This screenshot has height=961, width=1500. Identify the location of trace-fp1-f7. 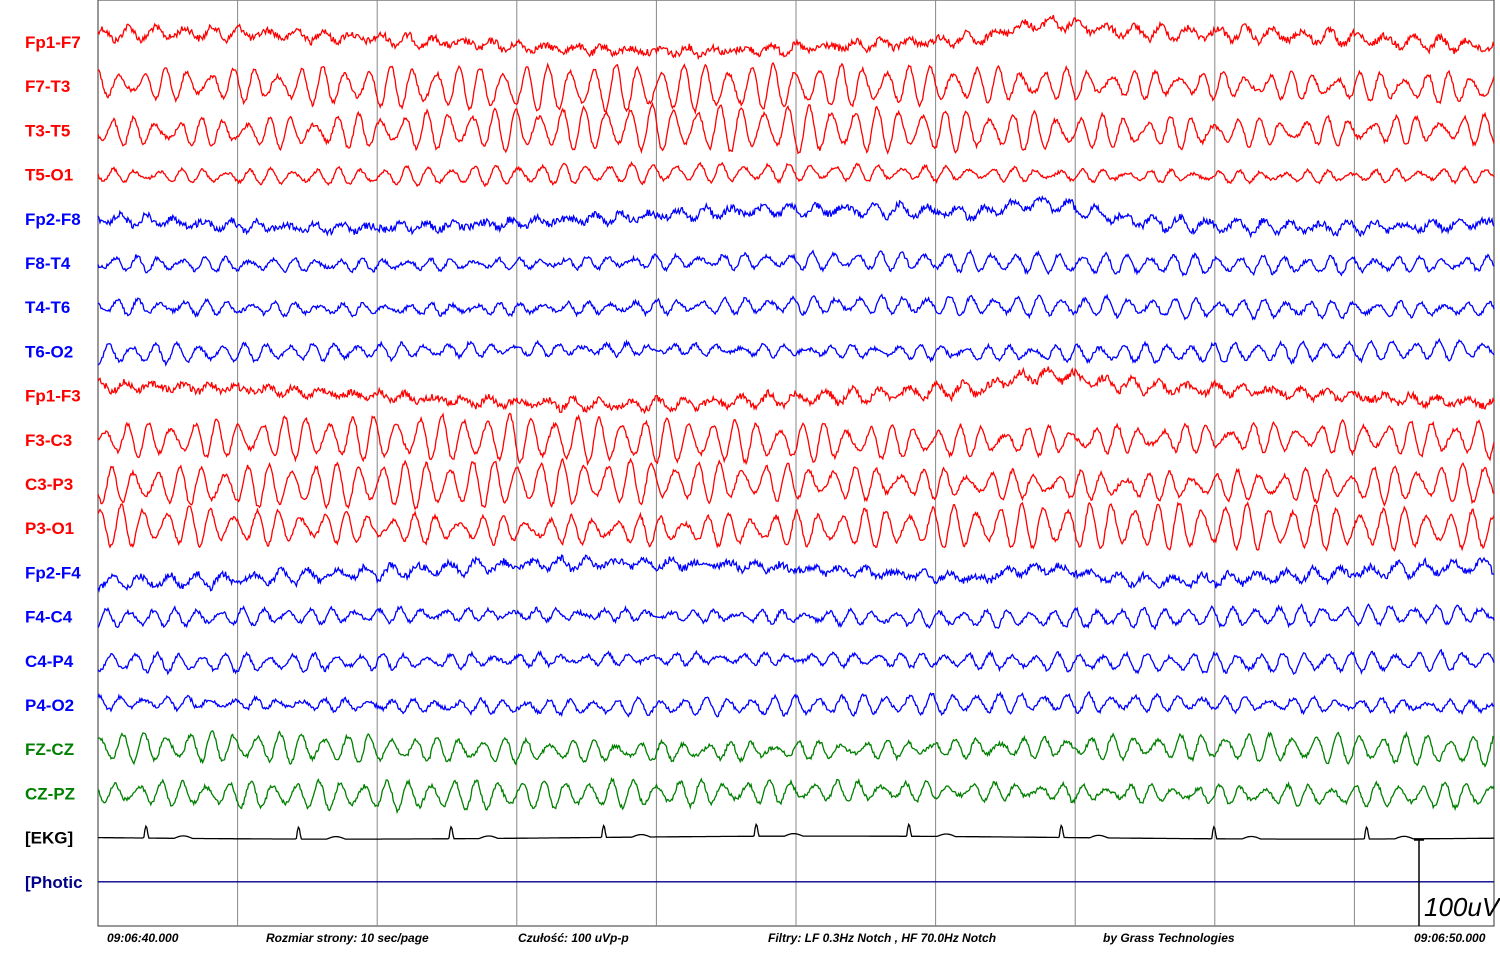
(796, 37).